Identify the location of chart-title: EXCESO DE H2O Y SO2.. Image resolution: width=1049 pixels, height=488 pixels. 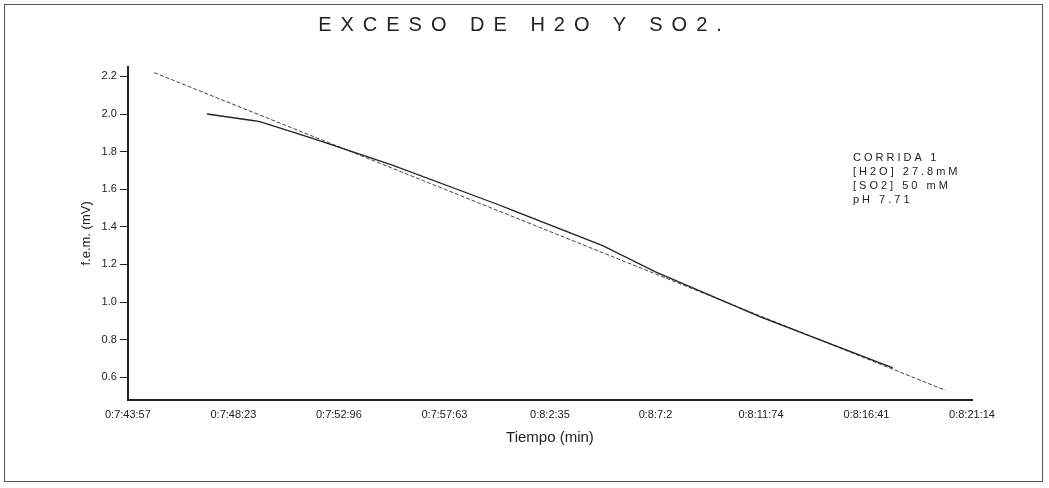
(524, 24).